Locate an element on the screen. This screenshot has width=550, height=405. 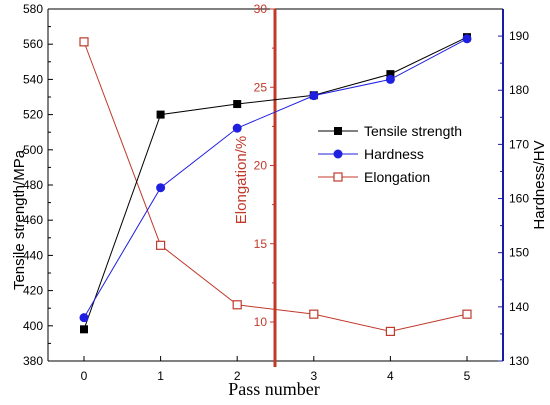
left-tick-label: 440 is located at coordinates (33, 255).